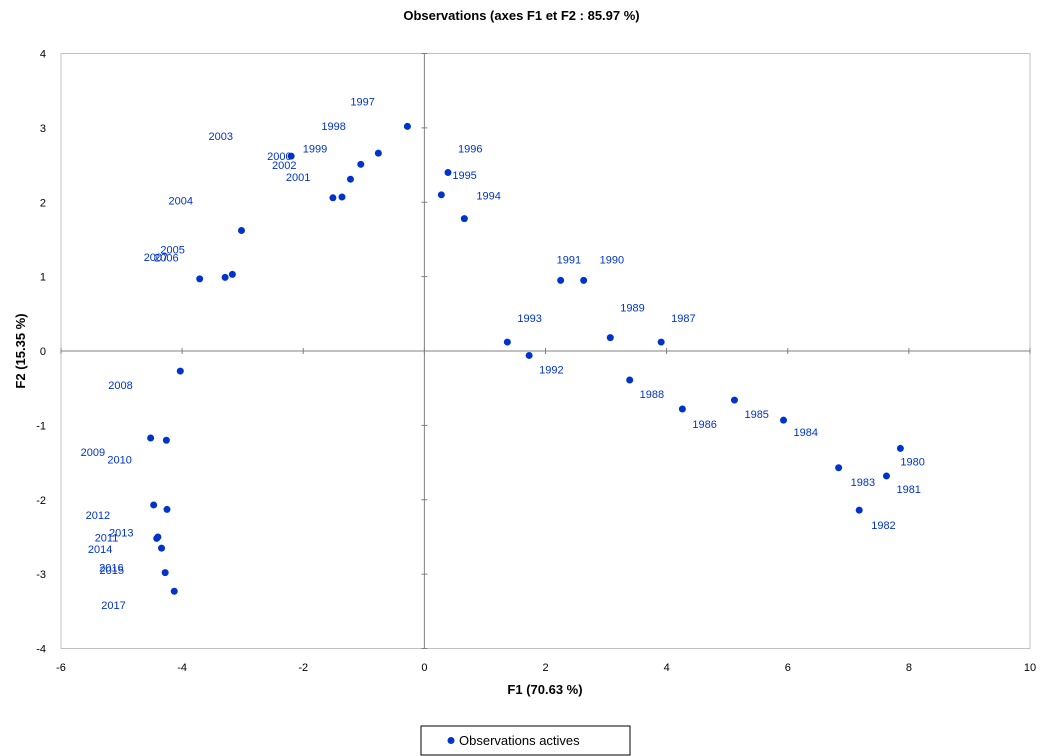  I want to click on data-label: 1981, so click(908, 490).